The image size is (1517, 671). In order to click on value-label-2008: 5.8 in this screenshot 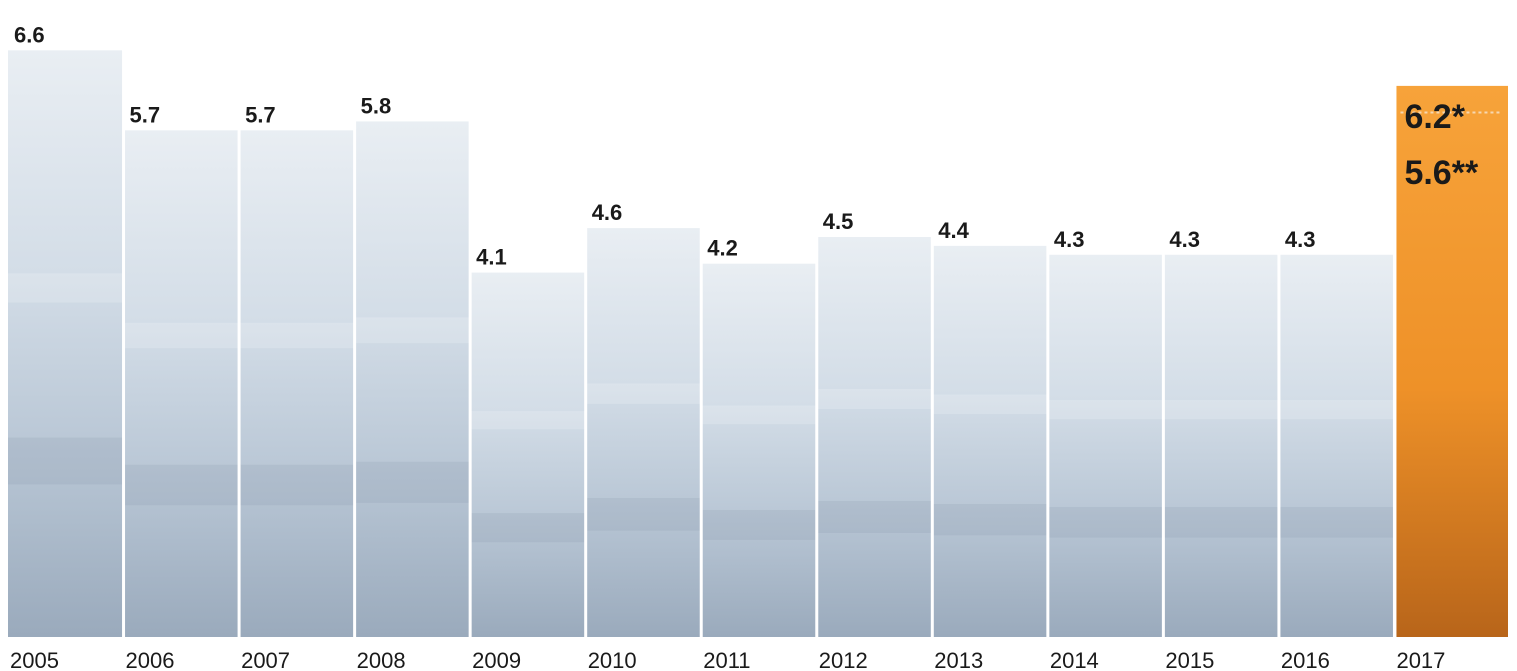, I will do `click(376, 105)`.